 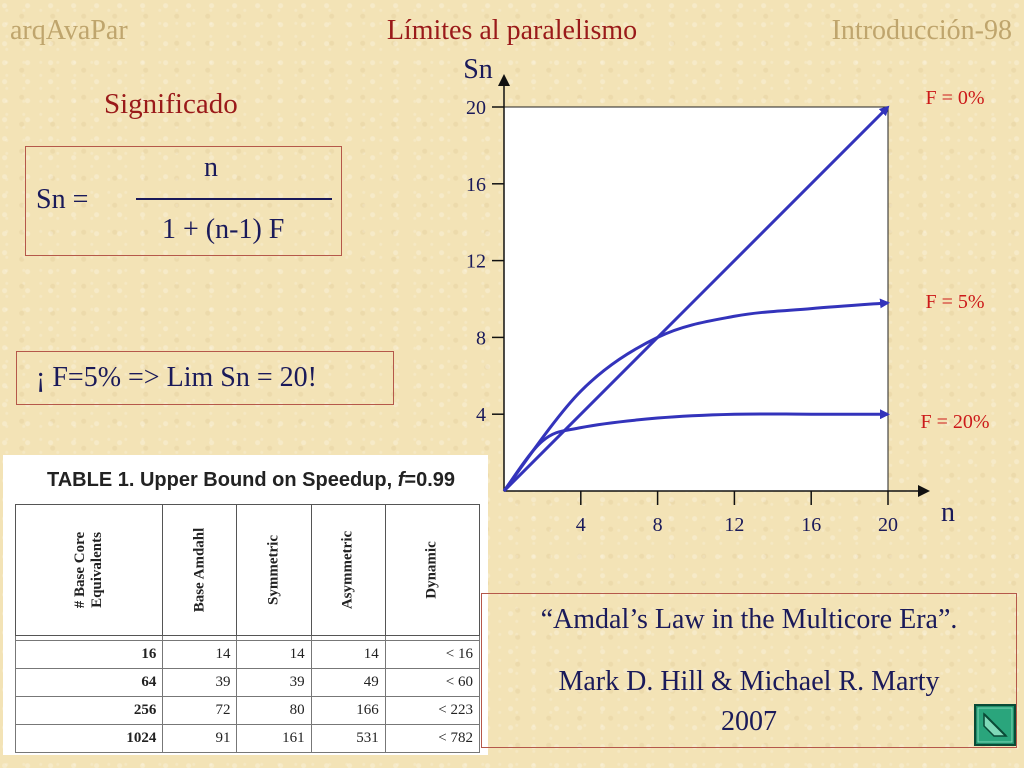 What do you see at coordinates (432, 570) in the screenshot?
I see `col-header-dynamic: Dynamic` at bounding box center [432, 570].